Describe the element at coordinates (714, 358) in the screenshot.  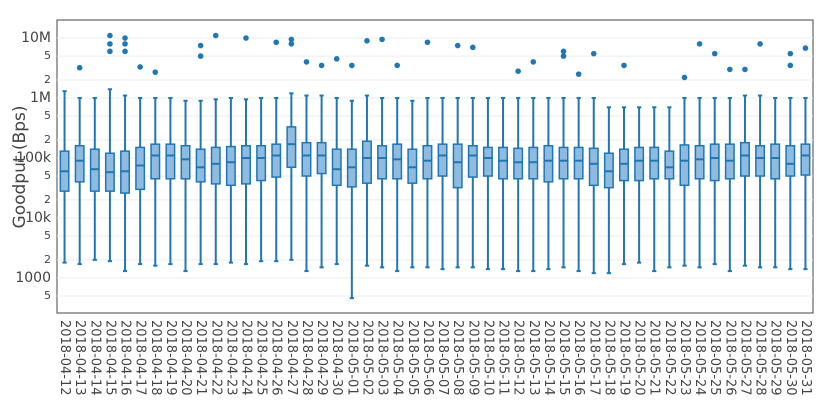
I see `x-tick-label: 2018-05-25` at that location.